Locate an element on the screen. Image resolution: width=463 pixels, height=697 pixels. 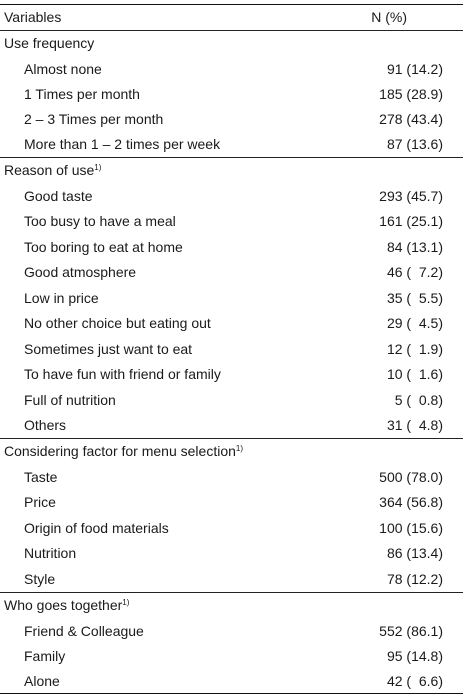
table-row: More than 1 – 2 times per week 87 (13.6) is located at coordinates (231, 144).